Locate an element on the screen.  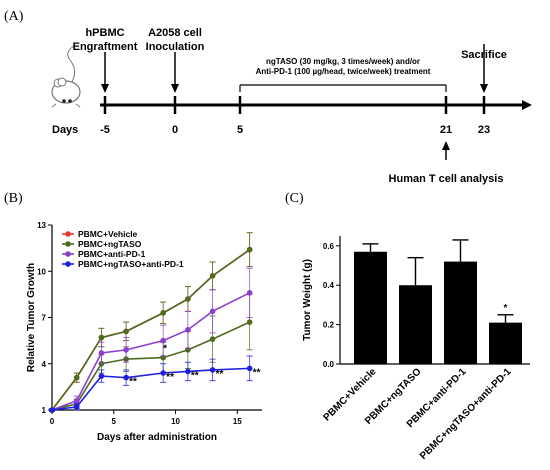
y-axis-title: Relative Tumor Growth is located at coordinates (31, 317).